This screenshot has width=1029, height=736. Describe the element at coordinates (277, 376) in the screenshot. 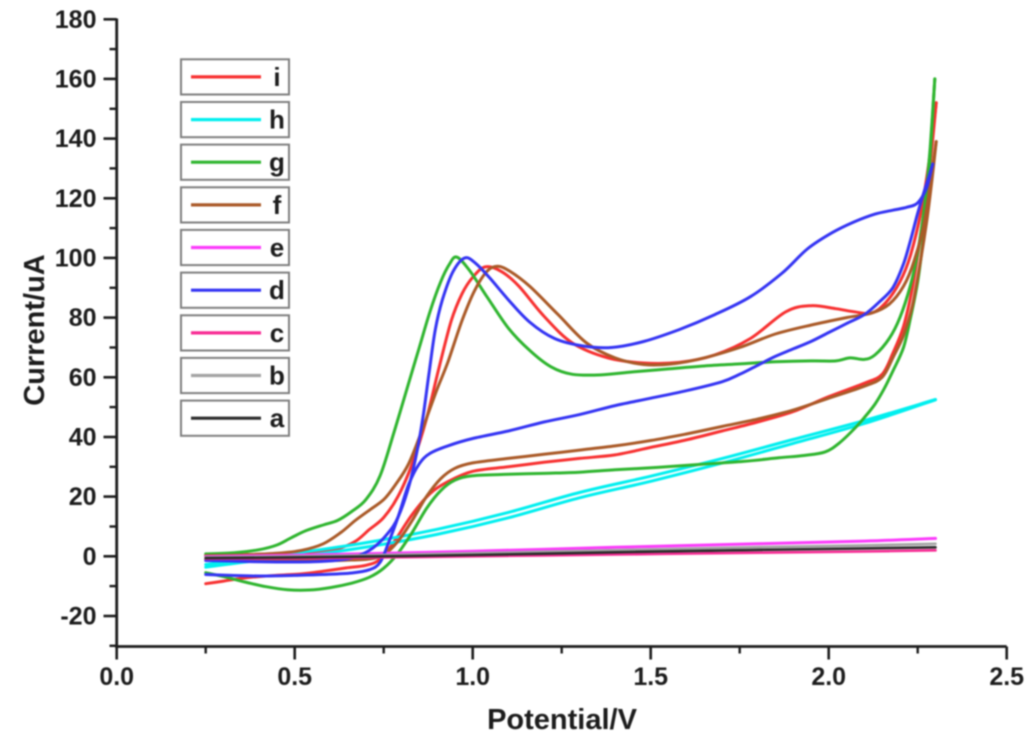

I see `svg-text: b` at that location.